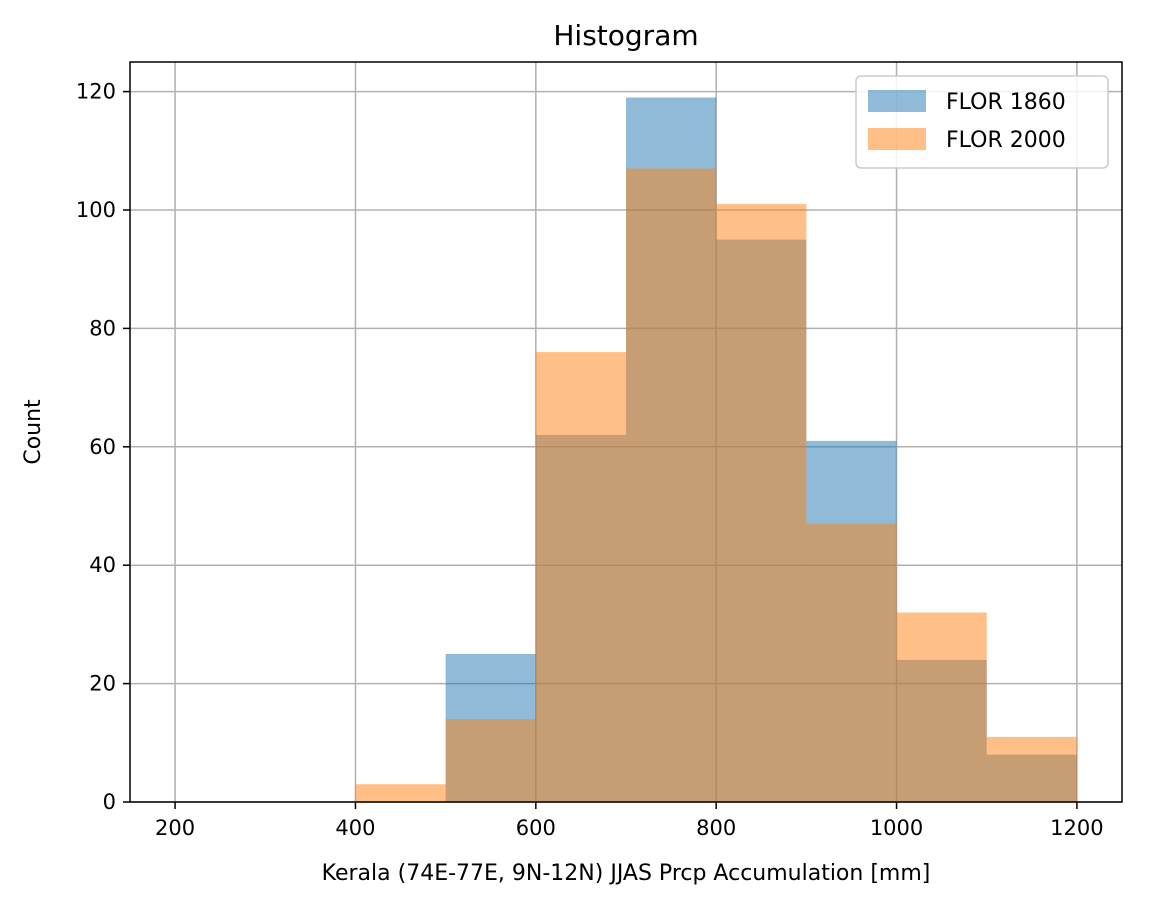 Image resolution: width=1152 pixels, height=906 pixels. I want to click on y-ticks: 0 20 40 60 80 100 120, so click(103, 447).